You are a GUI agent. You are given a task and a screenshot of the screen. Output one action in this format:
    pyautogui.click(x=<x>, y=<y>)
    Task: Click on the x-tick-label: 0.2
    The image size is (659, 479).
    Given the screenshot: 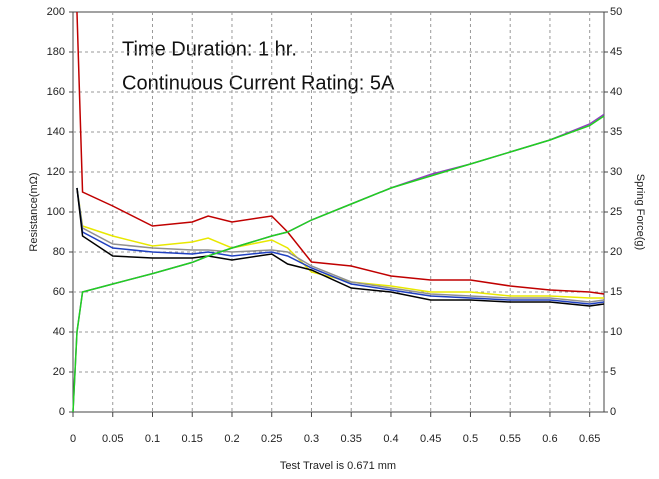 What is the action you would take?
    pyautogui.click(x=231, y=439)
    